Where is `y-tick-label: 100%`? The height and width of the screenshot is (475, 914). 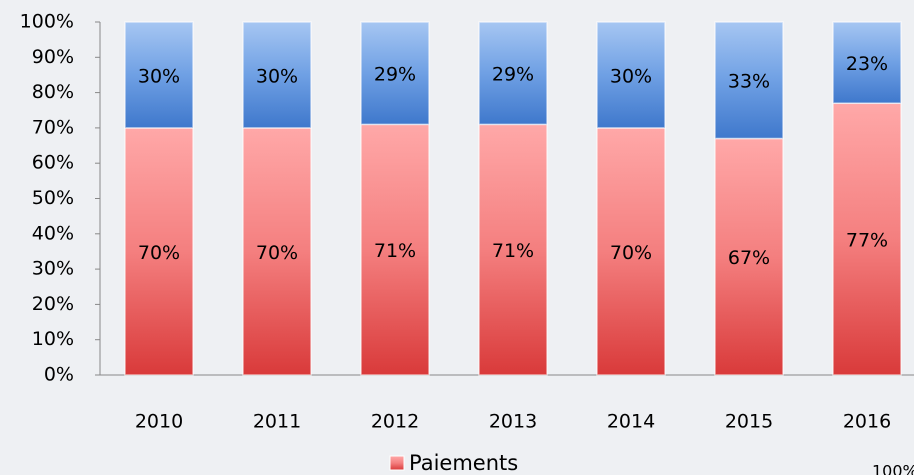 y-tick-label: 100% is located at coordinates (47, 22).